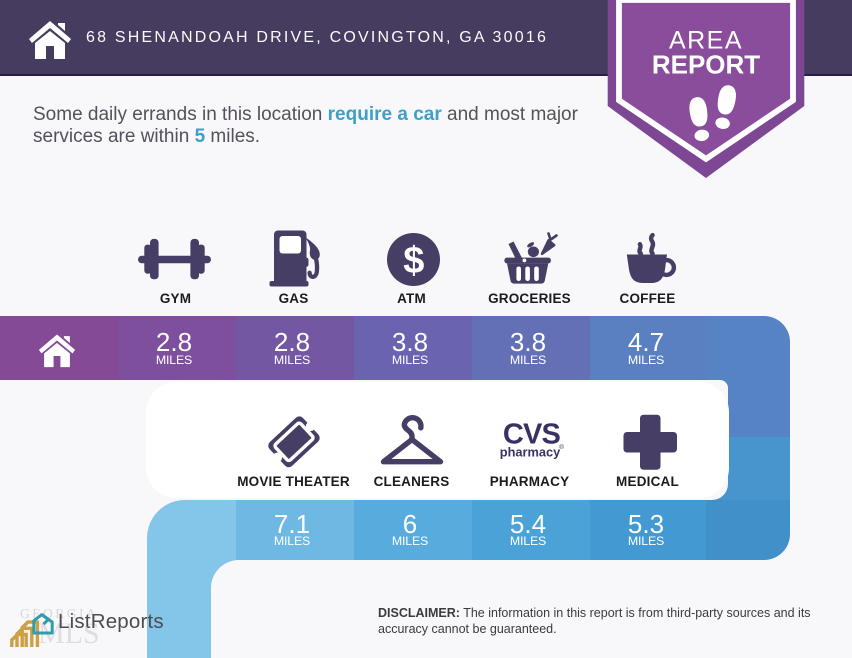  I want to click on svg-text: CVS, so click(532, 435).